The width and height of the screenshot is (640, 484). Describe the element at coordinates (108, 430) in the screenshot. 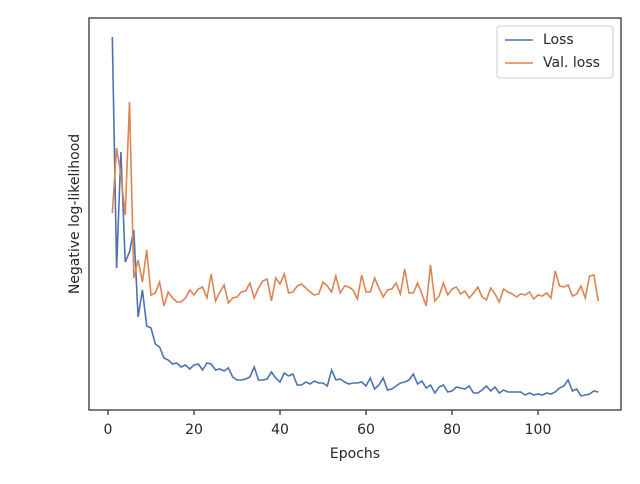

I see `x-tick-label: 0` at that location.